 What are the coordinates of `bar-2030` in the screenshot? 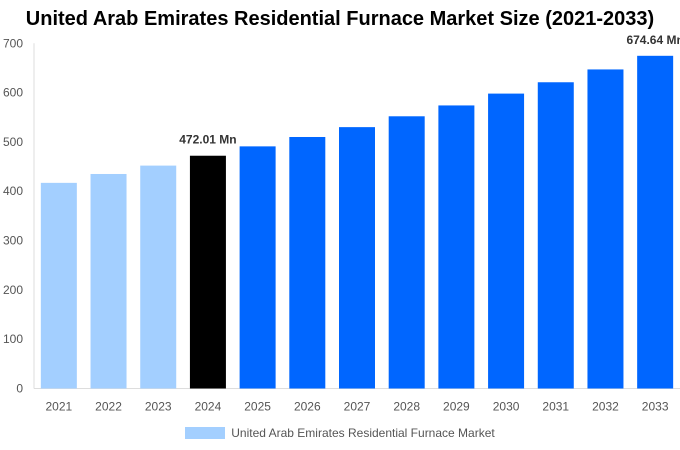 It's located at (506, 241).